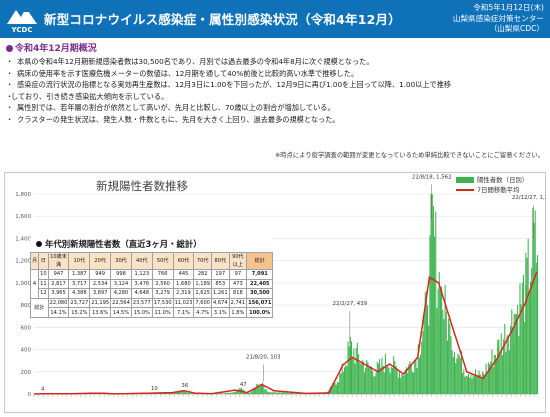 The height and width of the screenshot is (417, 550). I want to click on table-cell: 3,279, so click(162, 294).